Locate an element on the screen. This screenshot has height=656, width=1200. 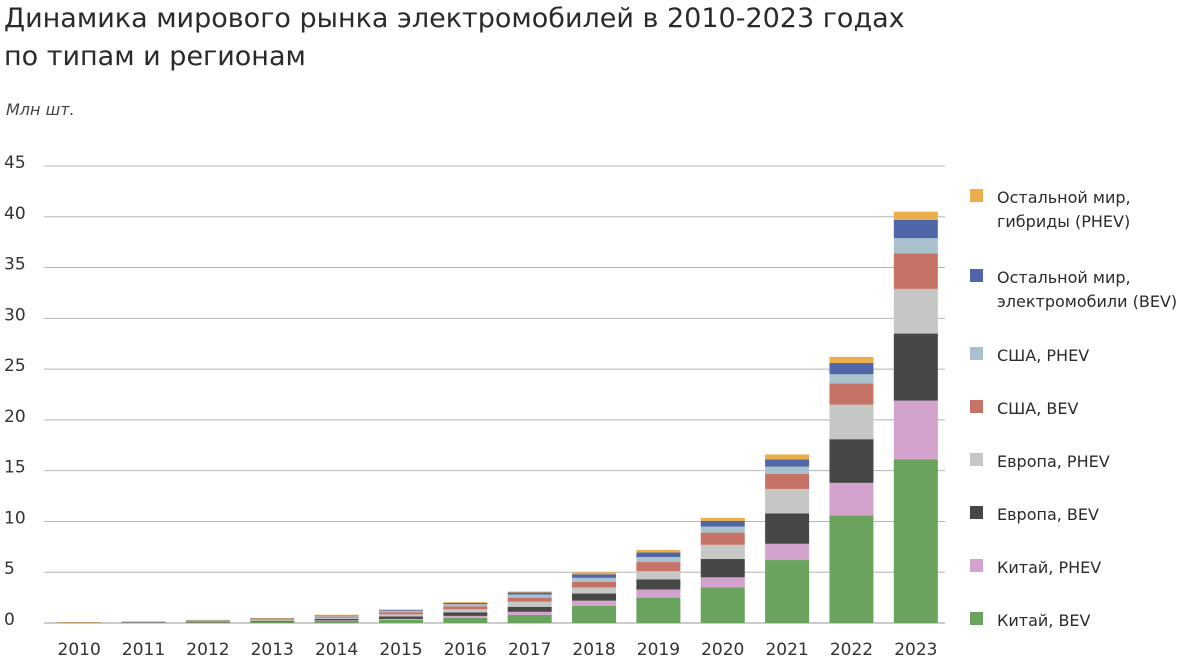
y-tick-label: 10 is located at coordinates (15, 518).